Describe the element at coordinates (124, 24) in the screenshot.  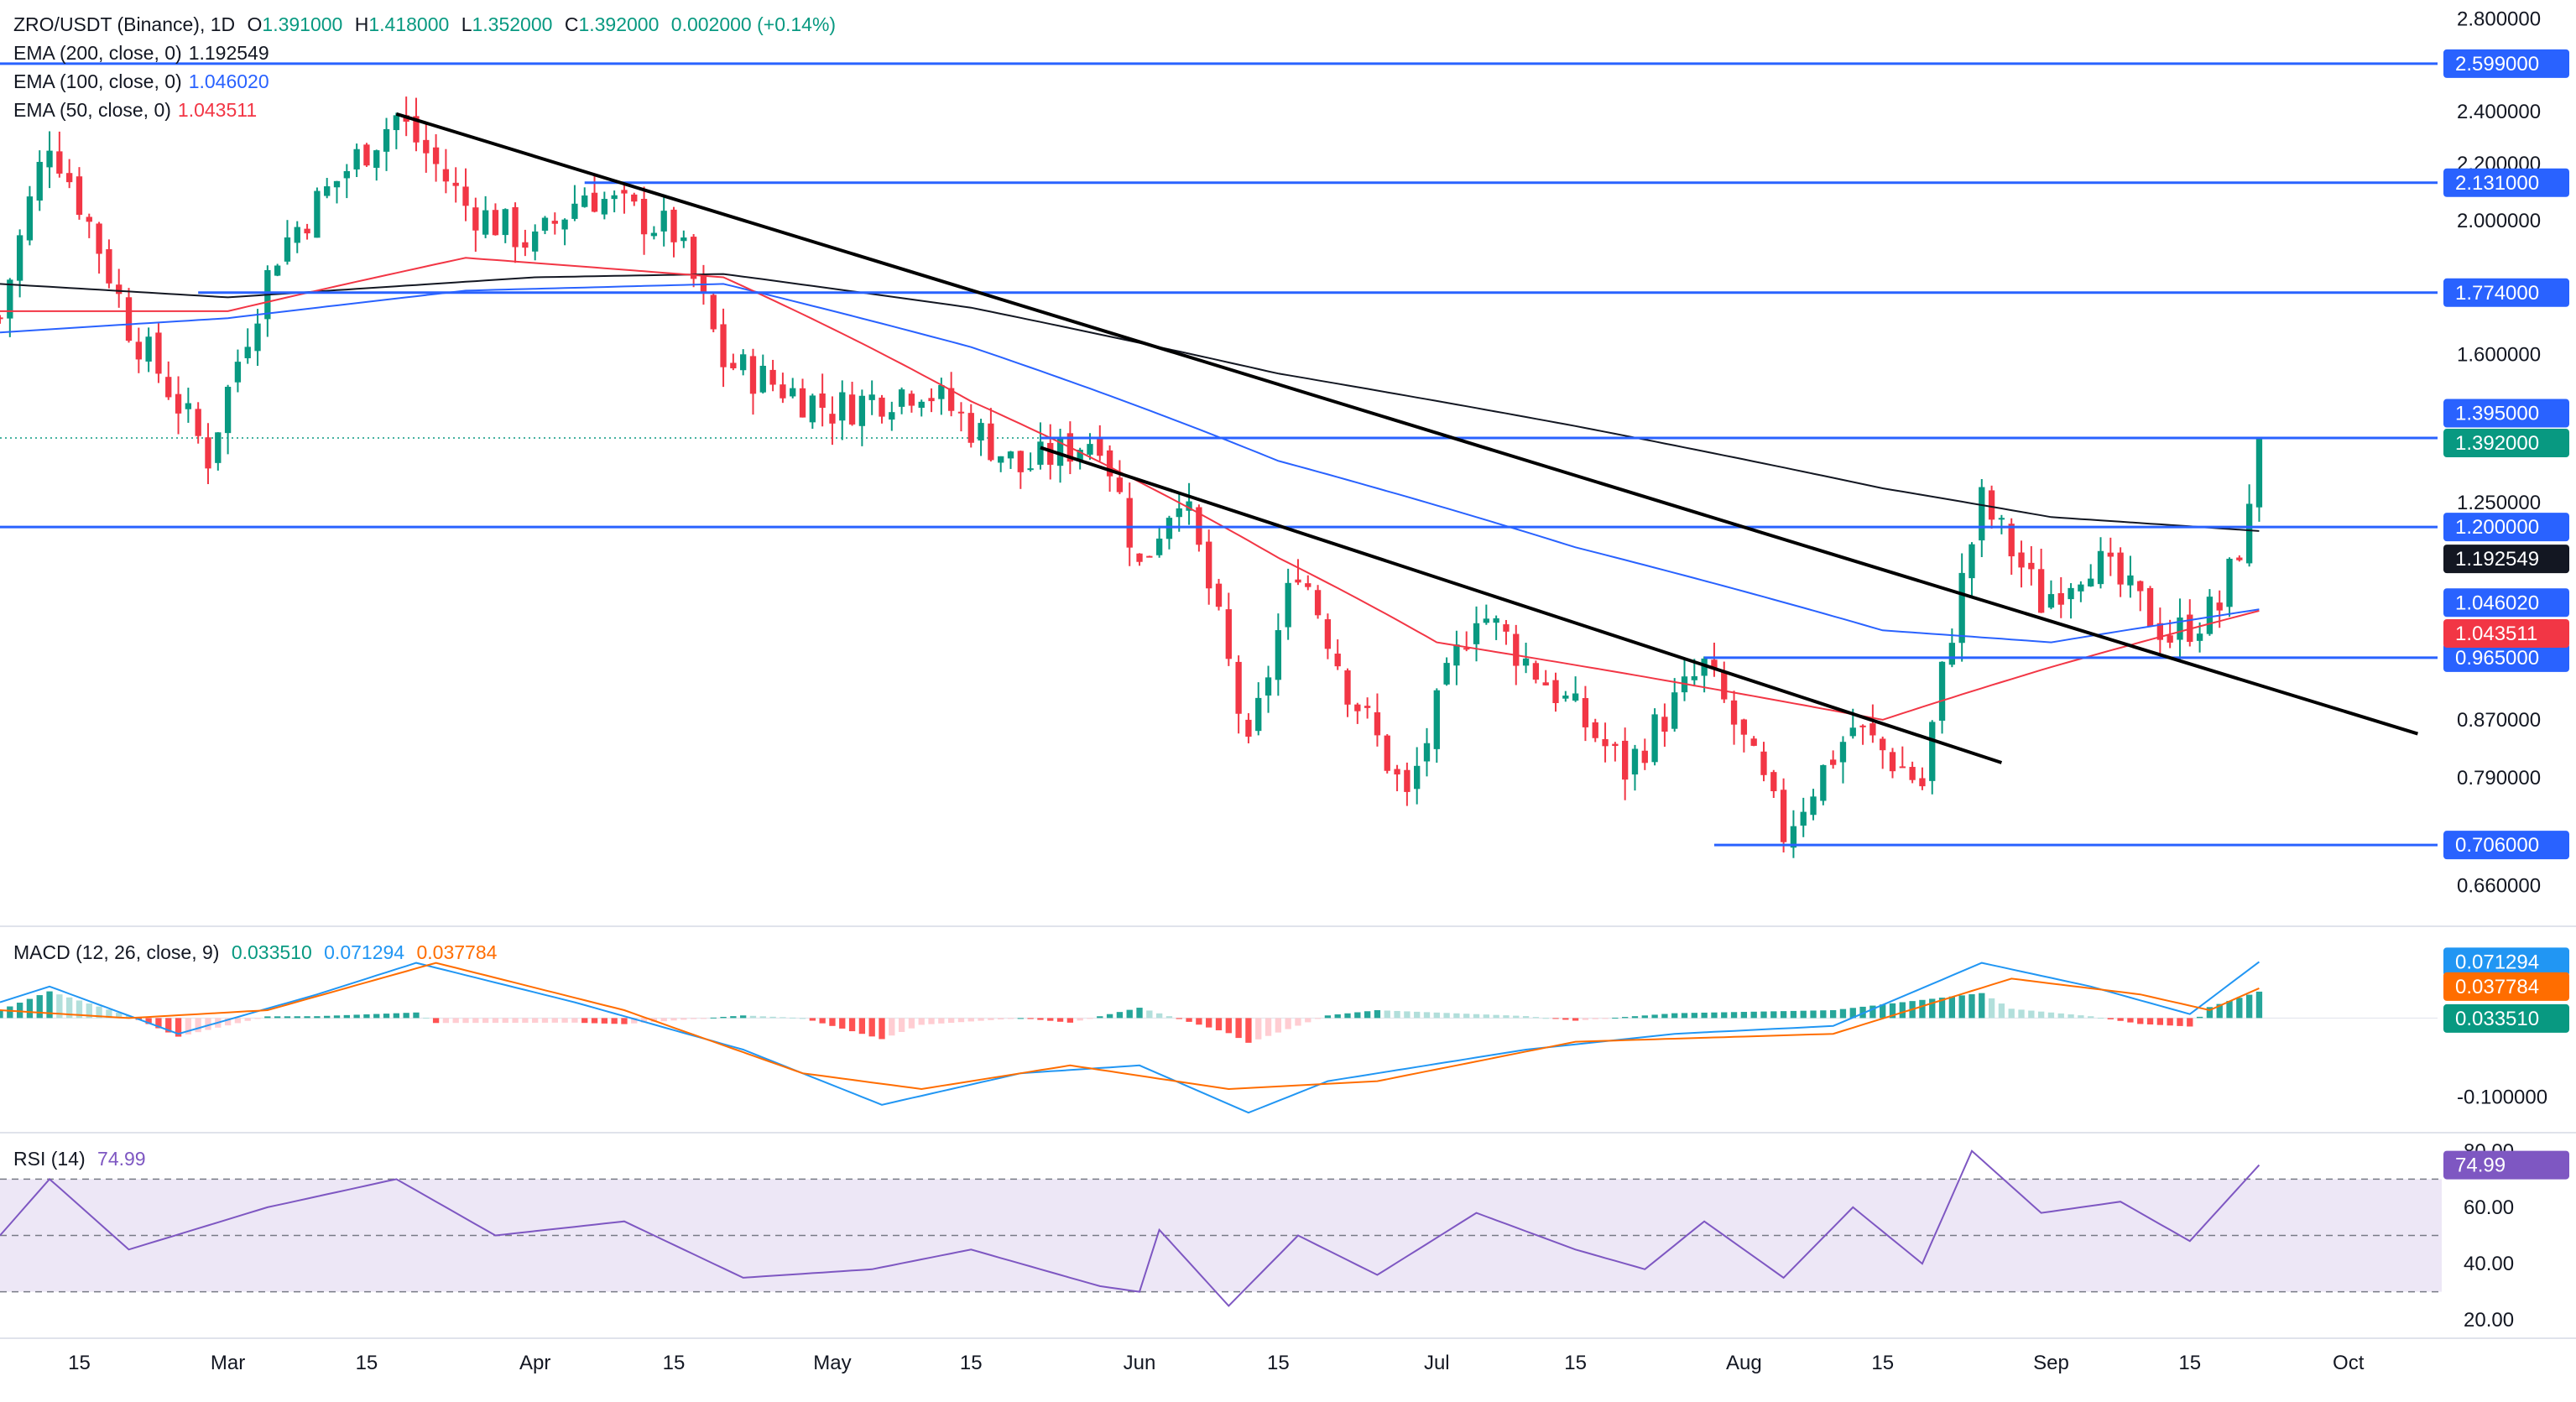
I see `symbol-title: ZRO/USDT (Binance), 1D` at that location.